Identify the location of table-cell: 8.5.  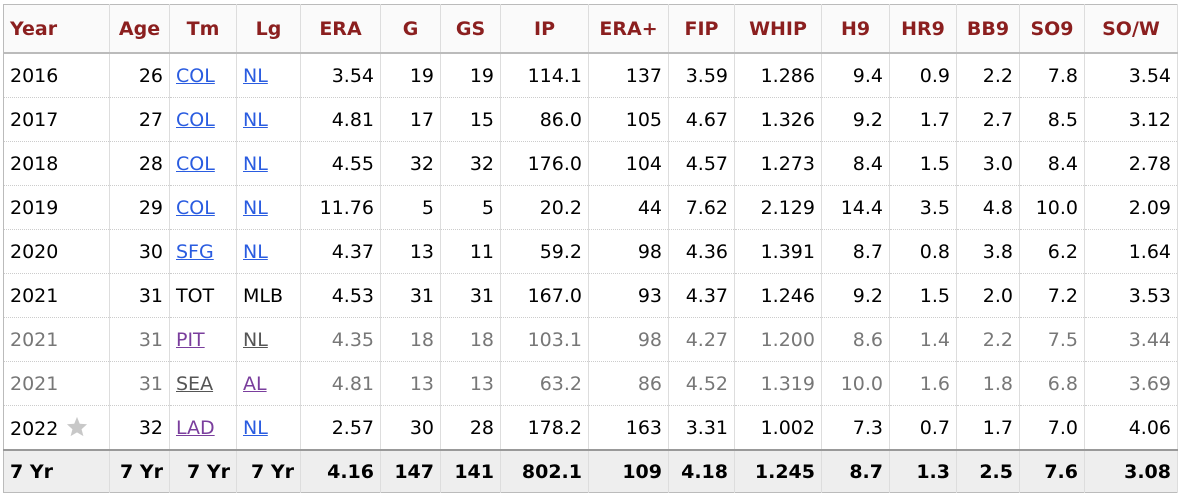
(1052, 119).